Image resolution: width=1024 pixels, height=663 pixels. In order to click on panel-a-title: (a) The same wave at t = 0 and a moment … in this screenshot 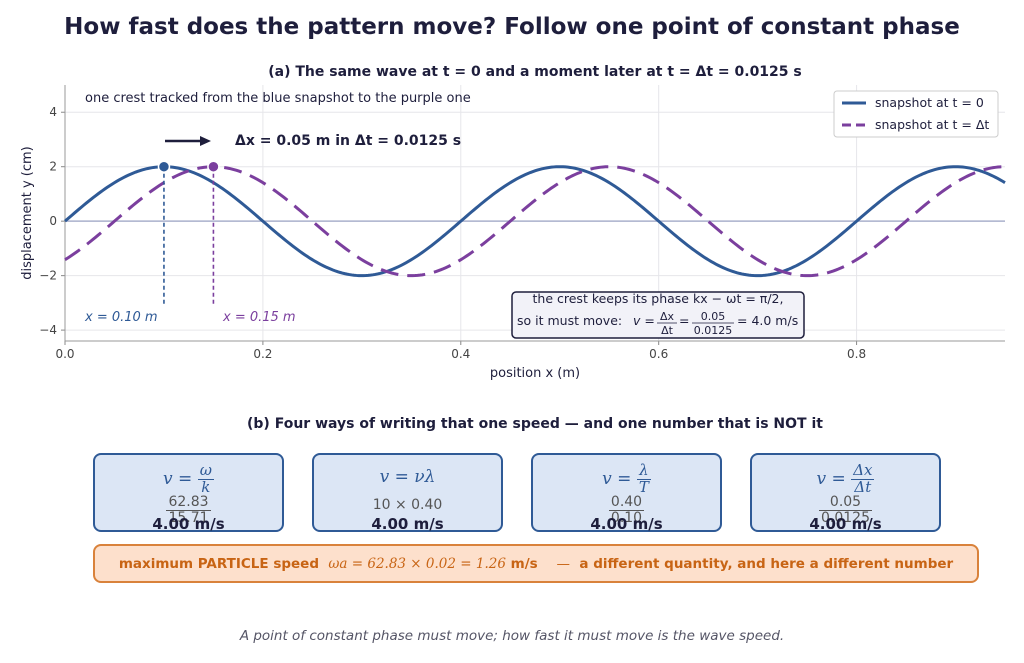, I will do `click(535, 72)`.